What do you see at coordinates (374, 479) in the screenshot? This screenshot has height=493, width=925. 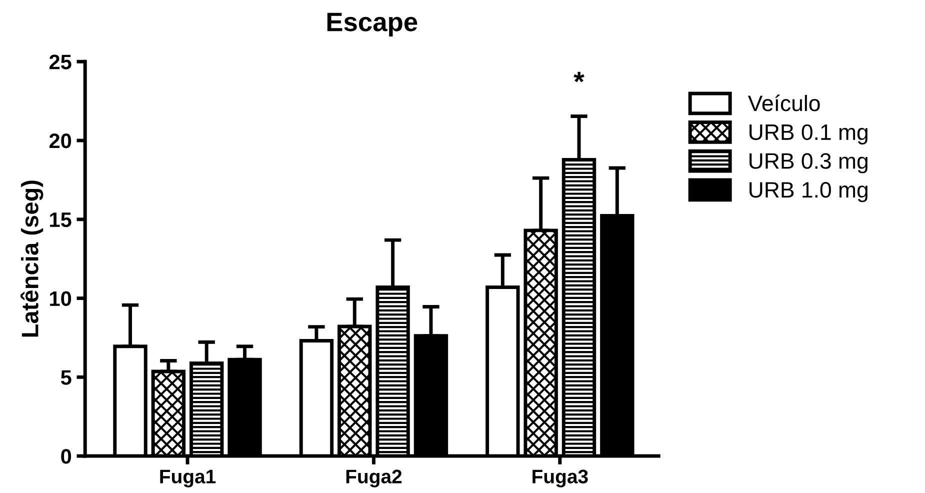 I see `x-tick-label: Fuga2` at bounding box center [374, 479].